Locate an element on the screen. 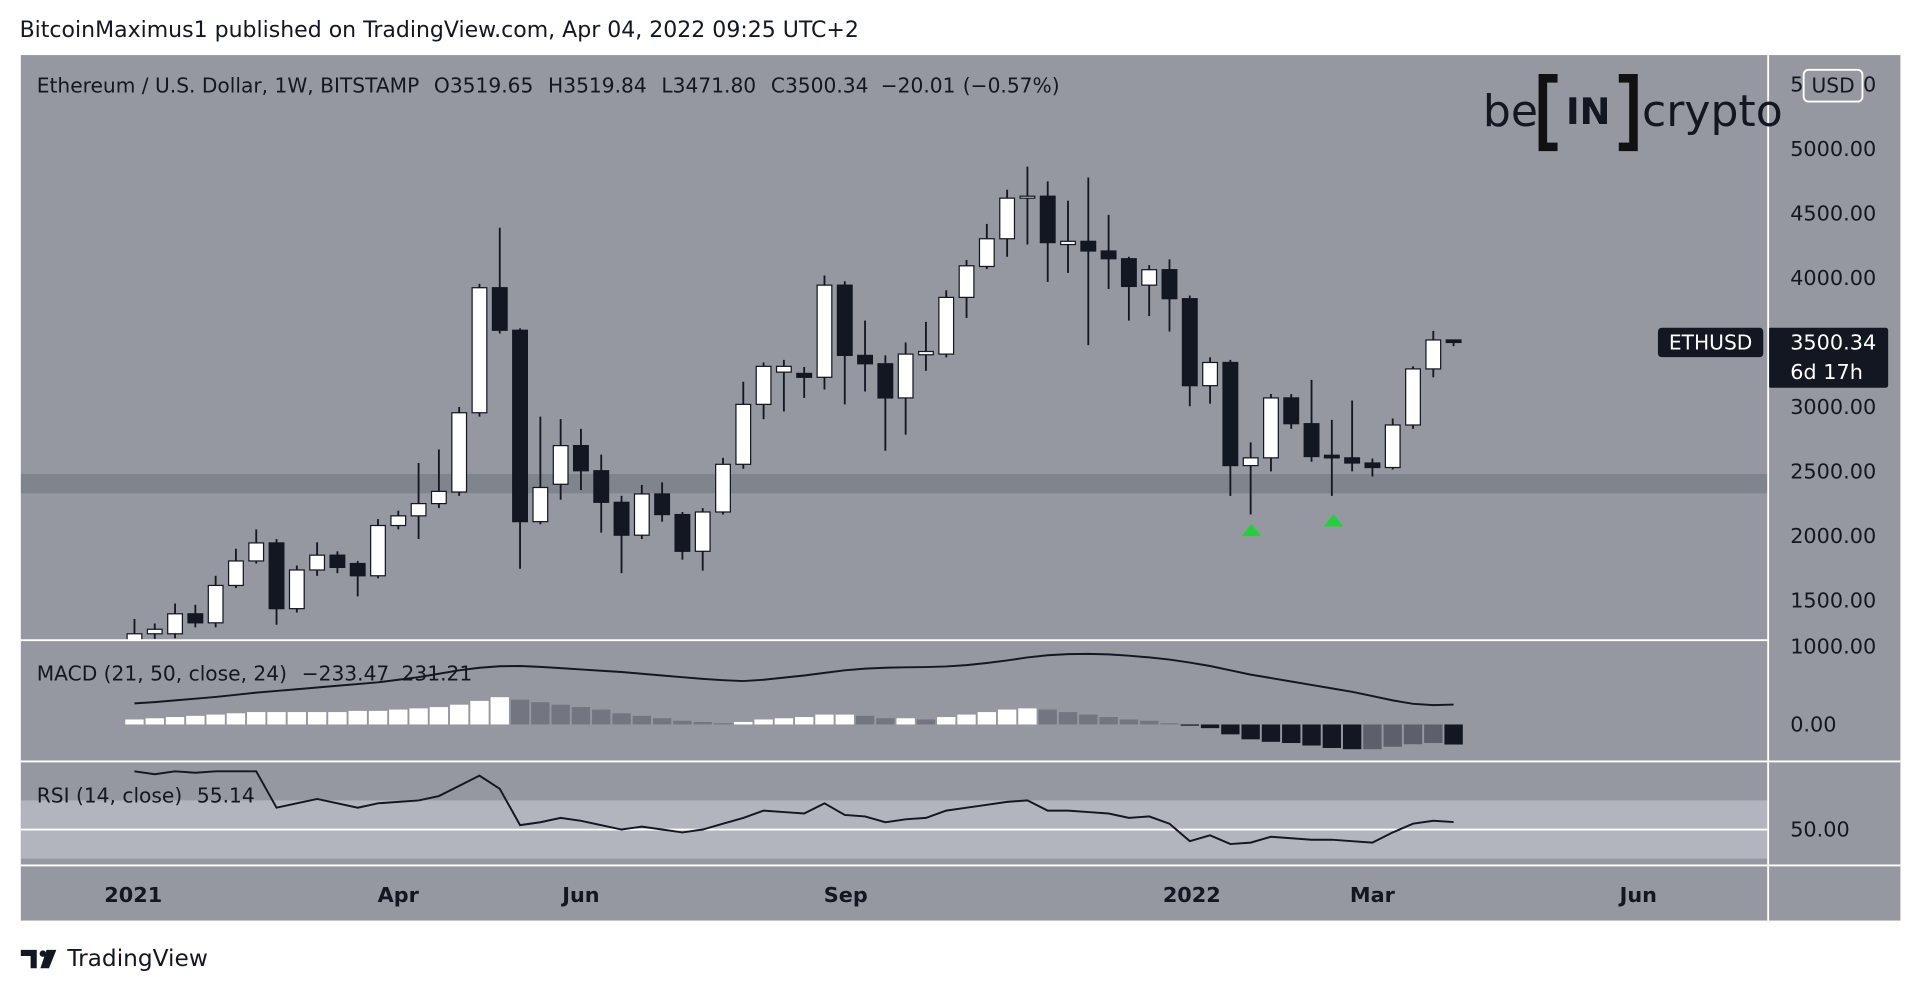 The width and height of the screenshot is (1920, 994). x-tick-label: 2021 is located at coordinates (133, 895).